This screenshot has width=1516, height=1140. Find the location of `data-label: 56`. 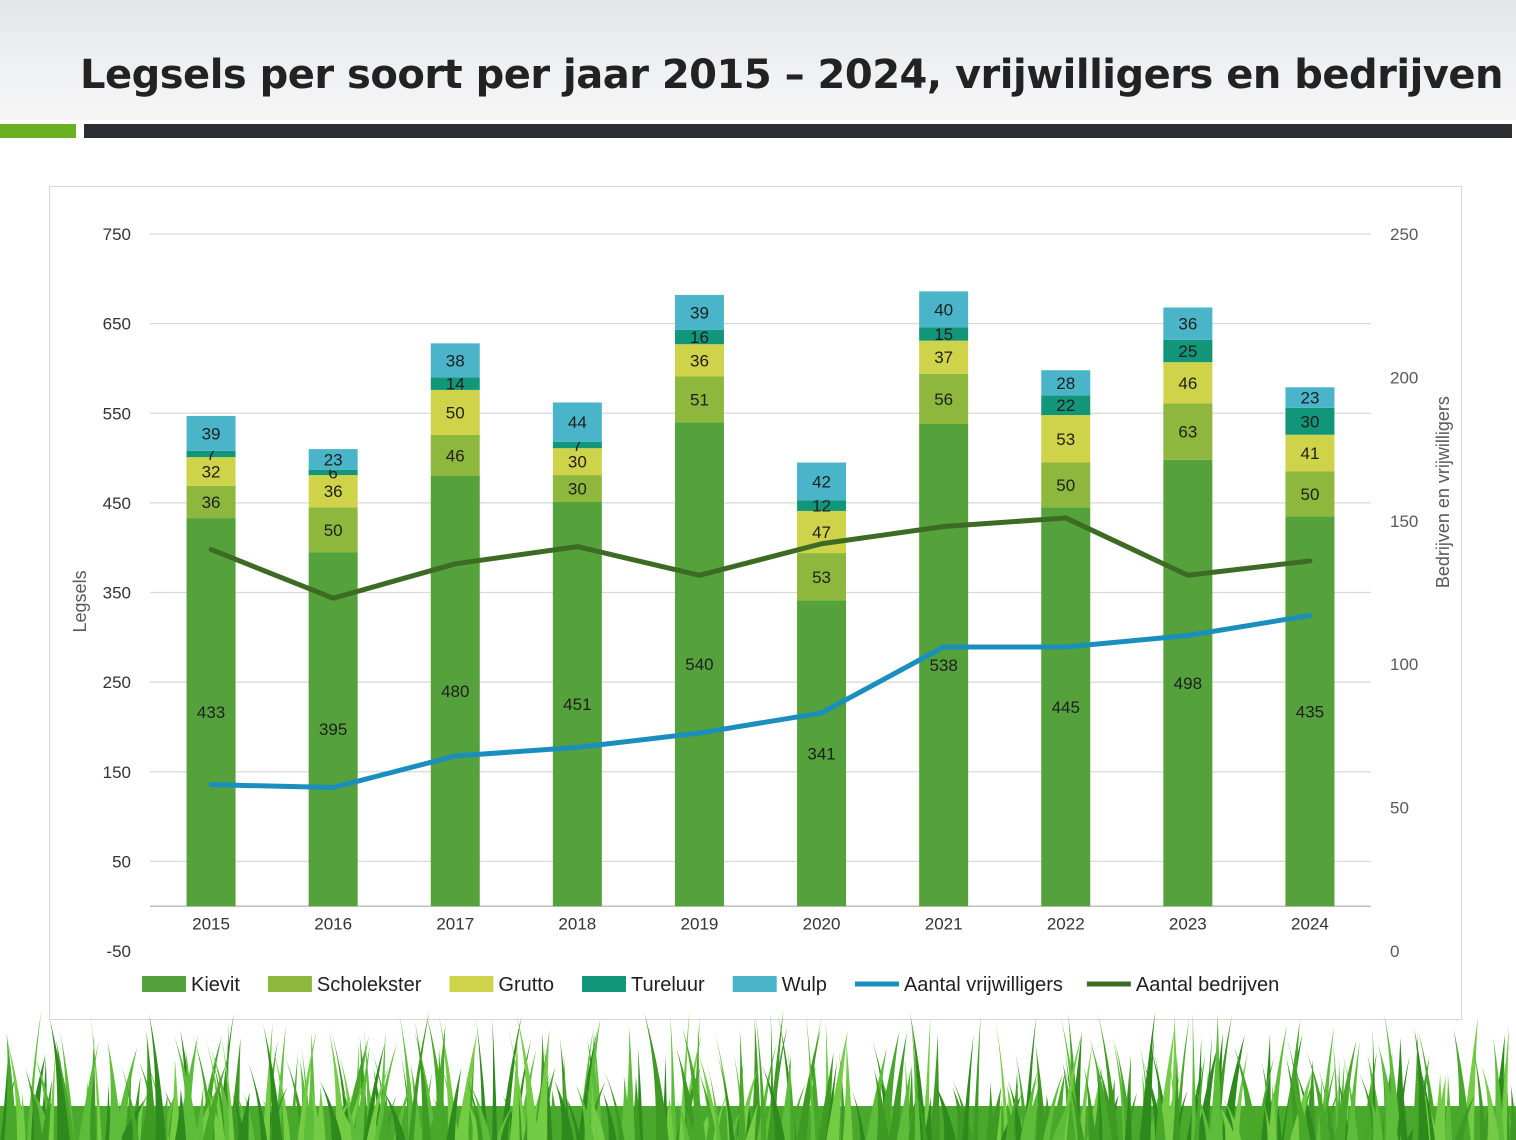

data-label: 56 is located at coordinates (943, 399).